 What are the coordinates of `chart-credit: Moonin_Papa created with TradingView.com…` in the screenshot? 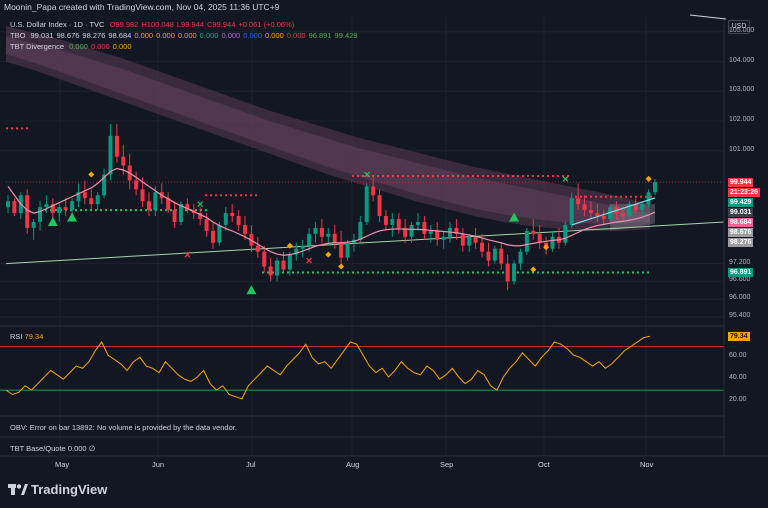 It's located at (142, 7).